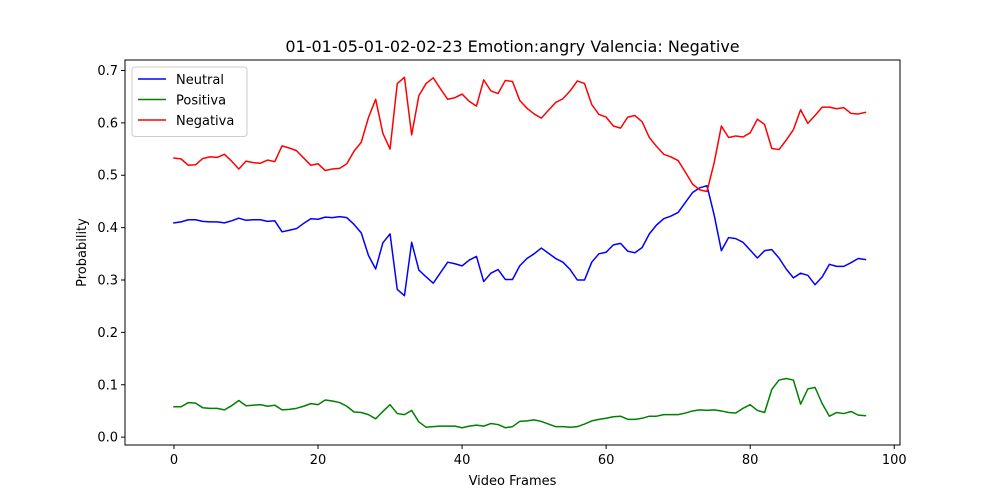 This screenshot has height=500, width=1000. Describe the element at coordinates (520, 403) in the screenshot. I see `series-line-positiva` at that location.